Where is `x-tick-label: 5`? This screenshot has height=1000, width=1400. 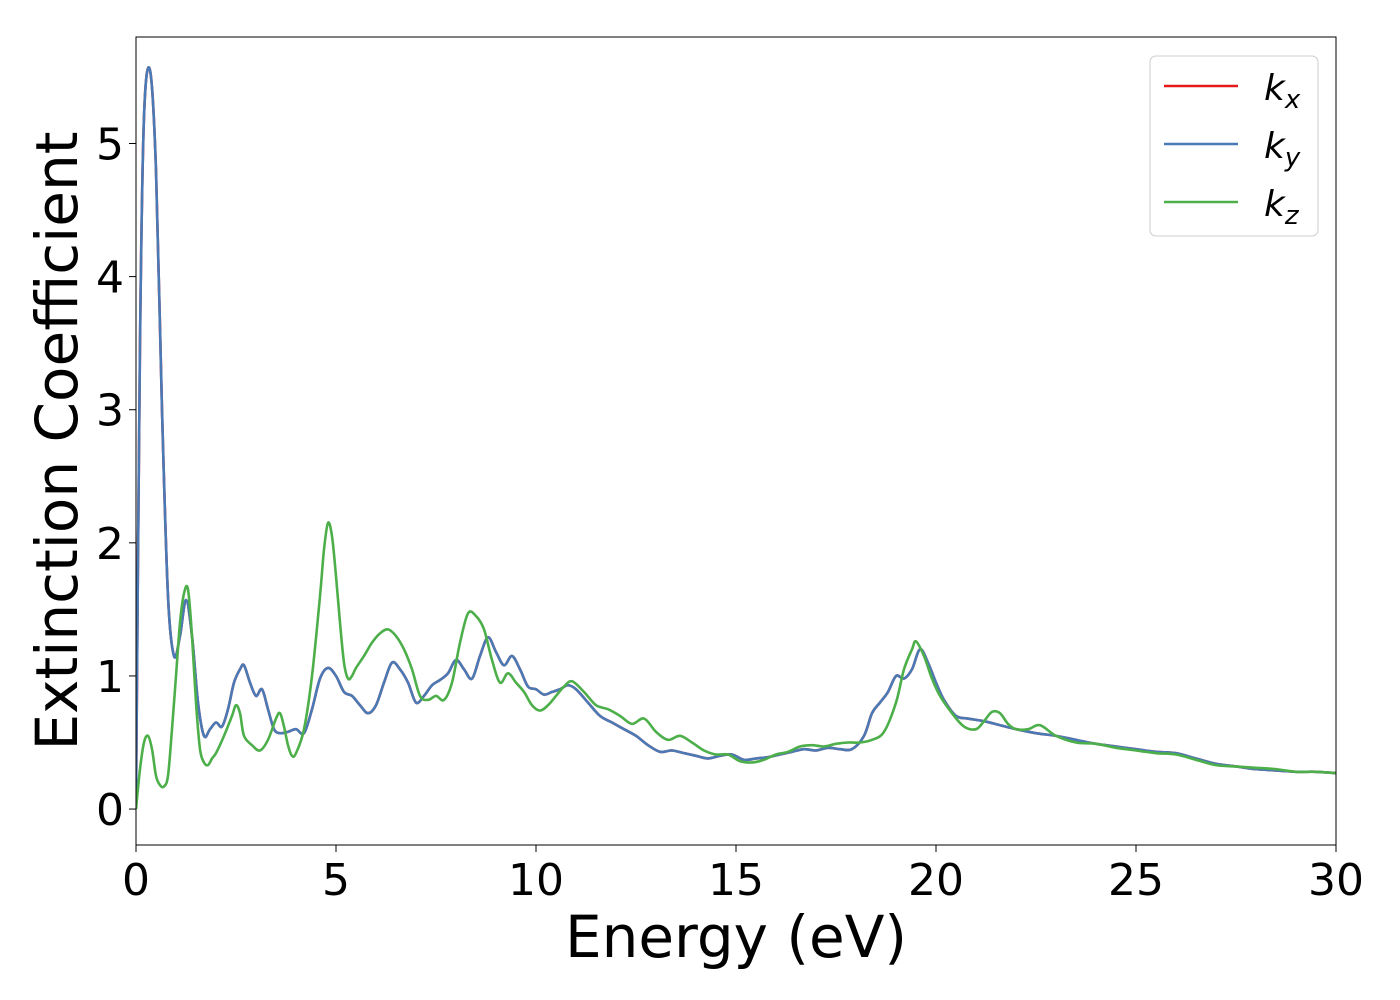
x-tick-label: 5 is located at coordinates (336, 880).